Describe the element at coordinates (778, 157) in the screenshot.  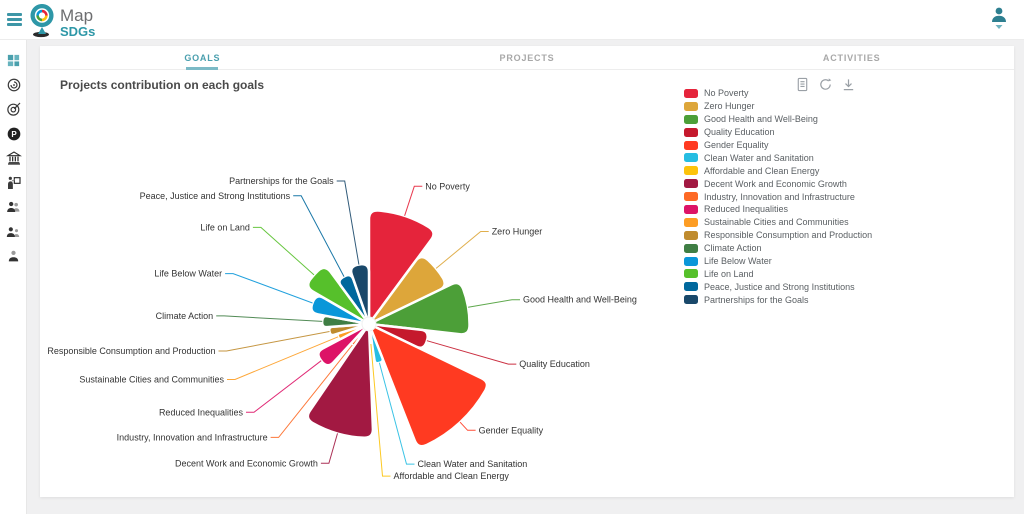
I see `legend-item-clean-water-and-sanitation: Clean Water and Sanitation` at that location.